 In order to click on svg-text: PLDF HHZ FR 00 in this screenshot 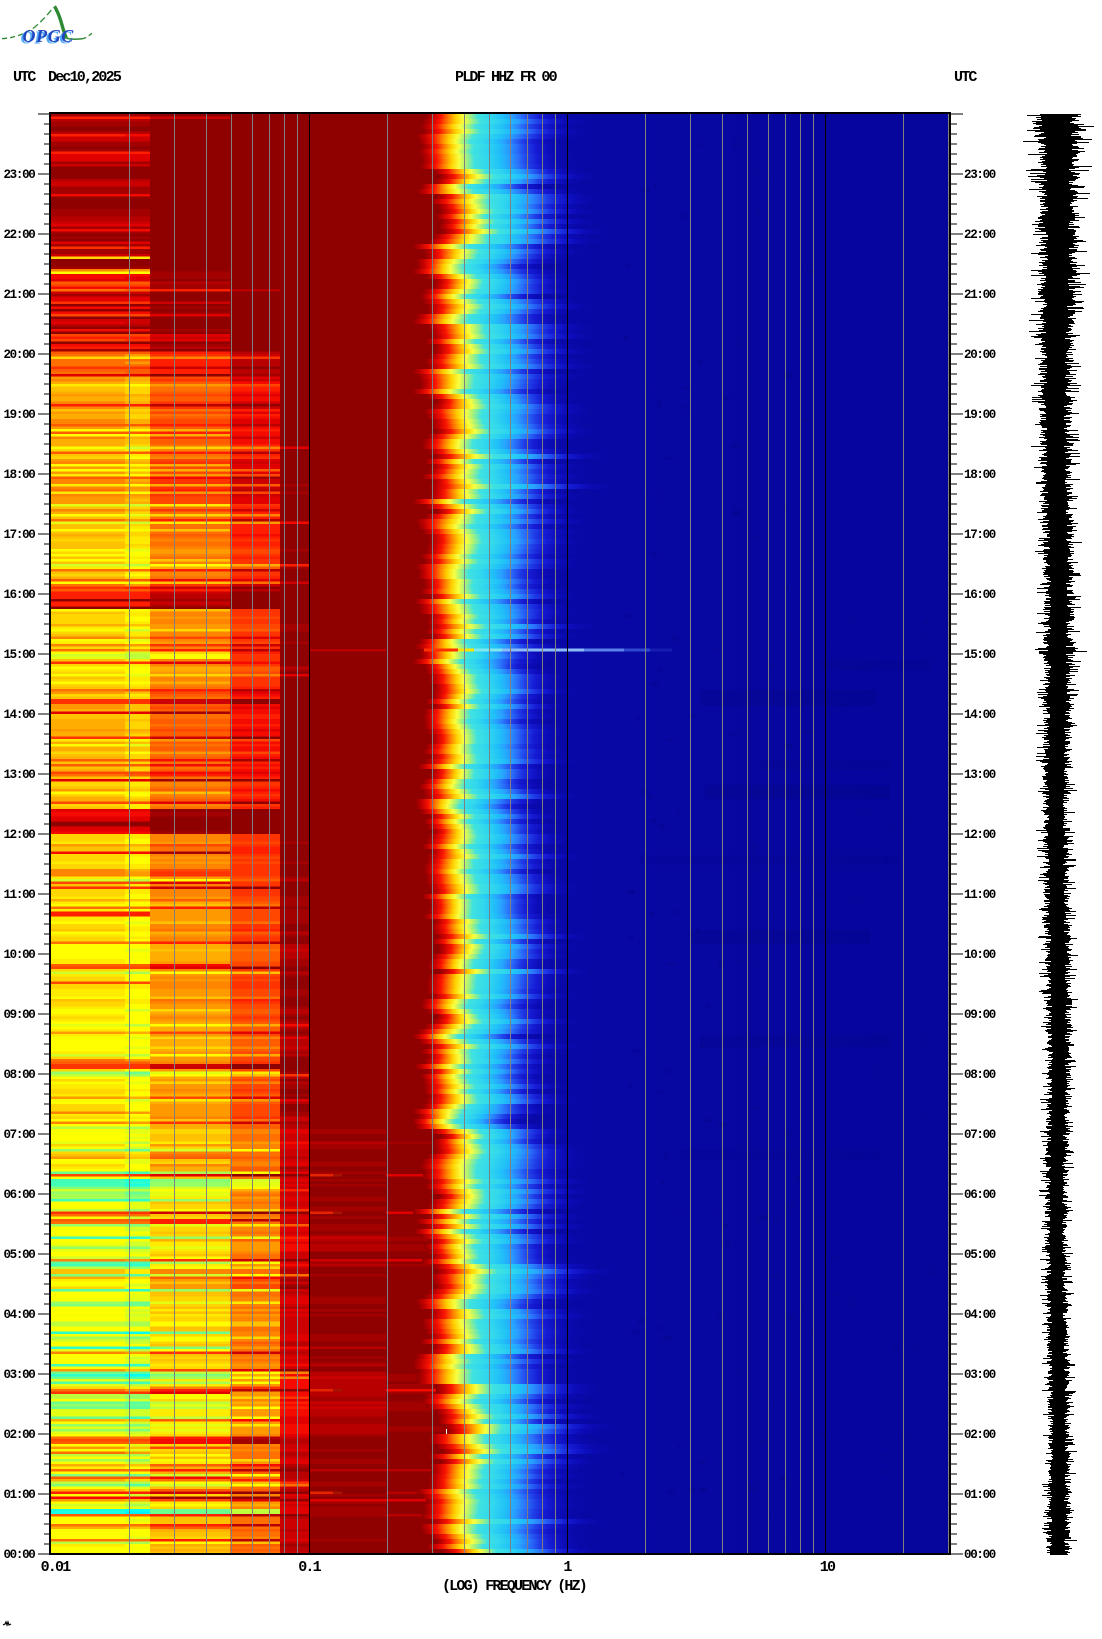, I will do `click(506, 77)`.